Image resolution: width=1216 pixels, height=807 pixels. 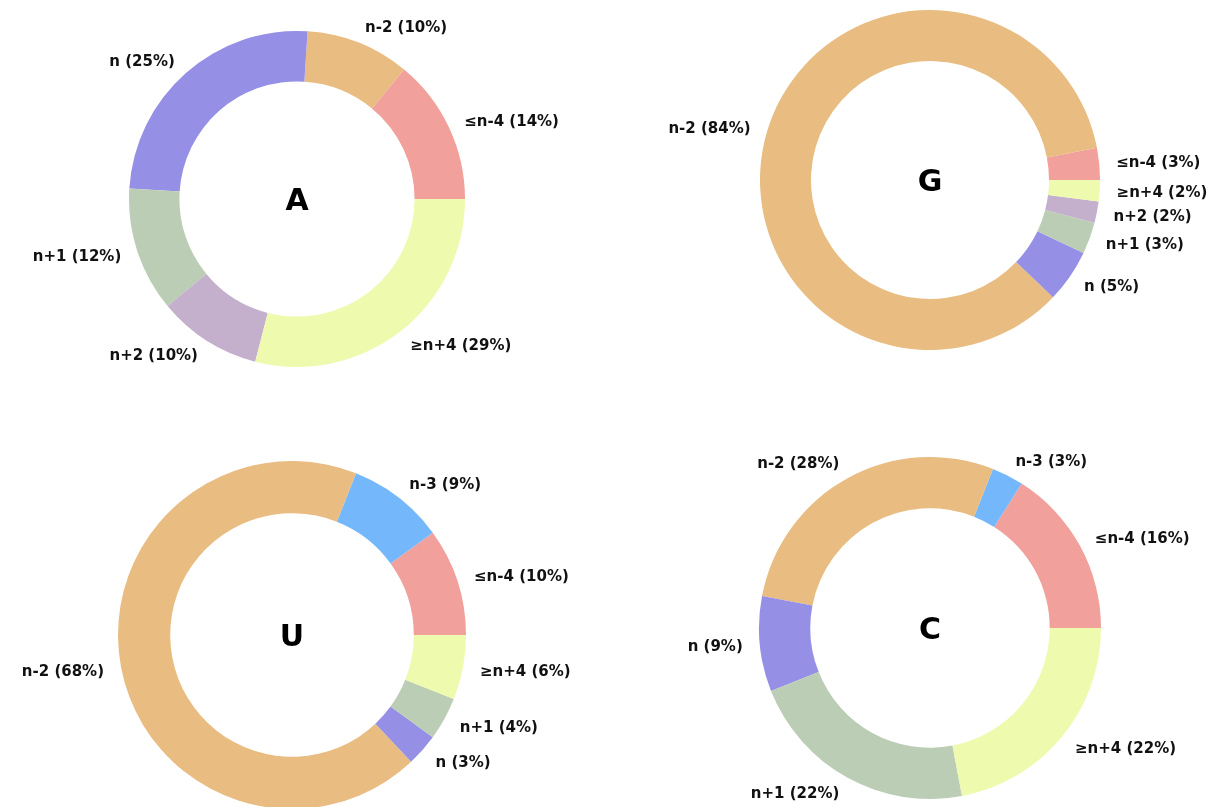 I want to click on slice-label: n+1 (12%), so click(x=77, y=256).